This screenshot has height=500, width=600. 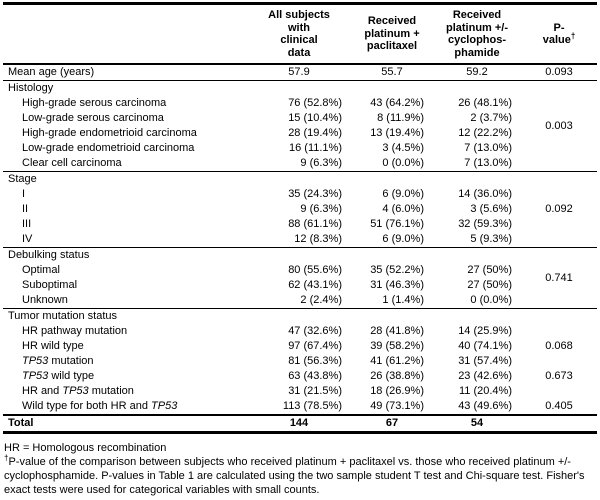 What do you see at coordinates (397, 361) in the screenshot?
I see `value-cell: 41 (61.2%)` at bounding box center [397, 361].